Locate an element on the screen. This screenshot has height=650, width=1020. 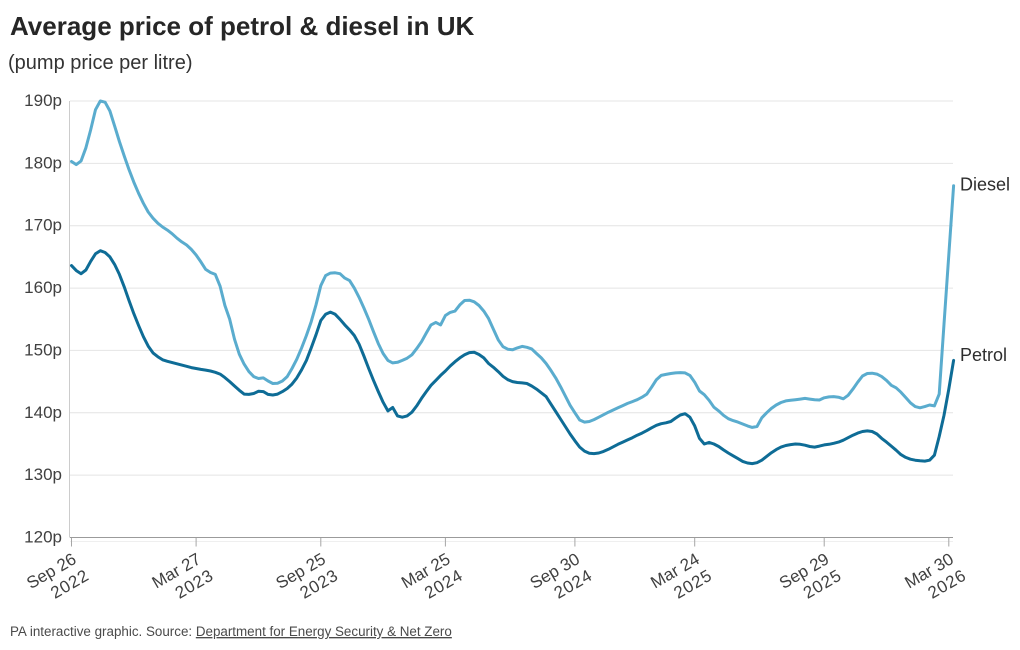
svg-text: 130p is located at coordinates (43, 474).